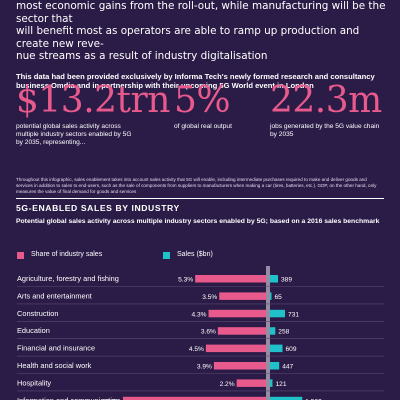 Image resolution: width=400 pixels, height=400 pixels. What do you see at coordinates (196, 349) in the screenshot?
I see `share-value-label: 4.5%` at bounding box center [196, 349].